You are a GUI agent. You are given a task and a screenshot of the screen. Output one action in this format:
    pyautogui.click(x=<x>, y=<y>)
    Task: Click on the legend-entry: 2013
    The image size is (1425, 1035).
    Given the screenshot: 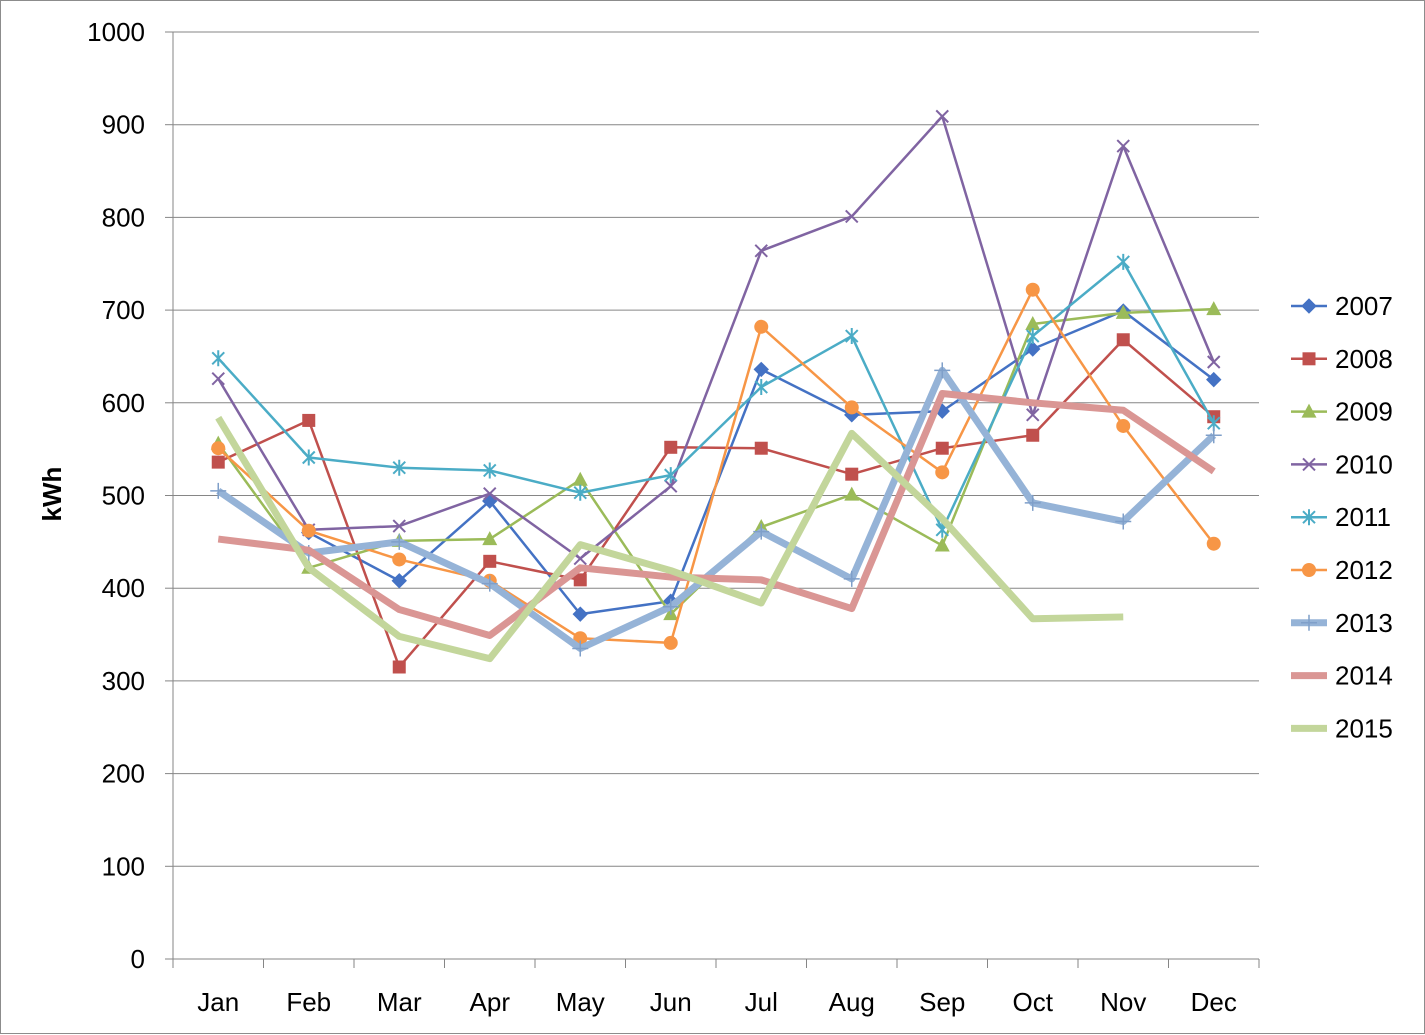 What is the action you would take?
    pyautogui.click(x=1342, y=623)
    